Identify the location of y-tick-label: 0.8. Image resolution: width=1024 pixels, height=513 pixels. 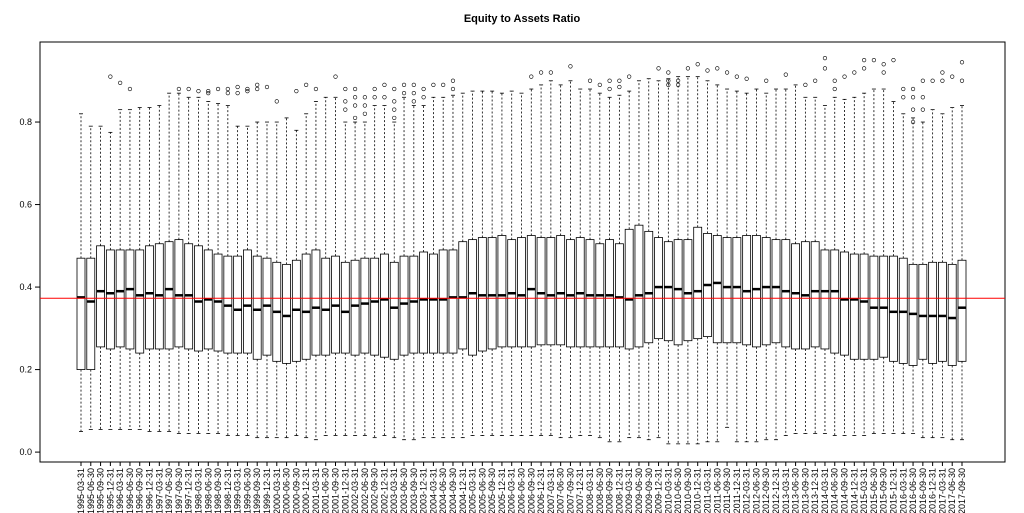
(25, 122).